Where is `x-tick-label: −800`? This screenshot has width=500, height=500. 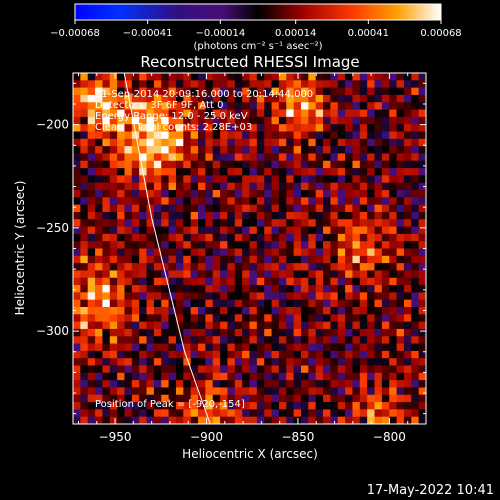 x-tick-label: −800 is located at coordinates (389, 437).